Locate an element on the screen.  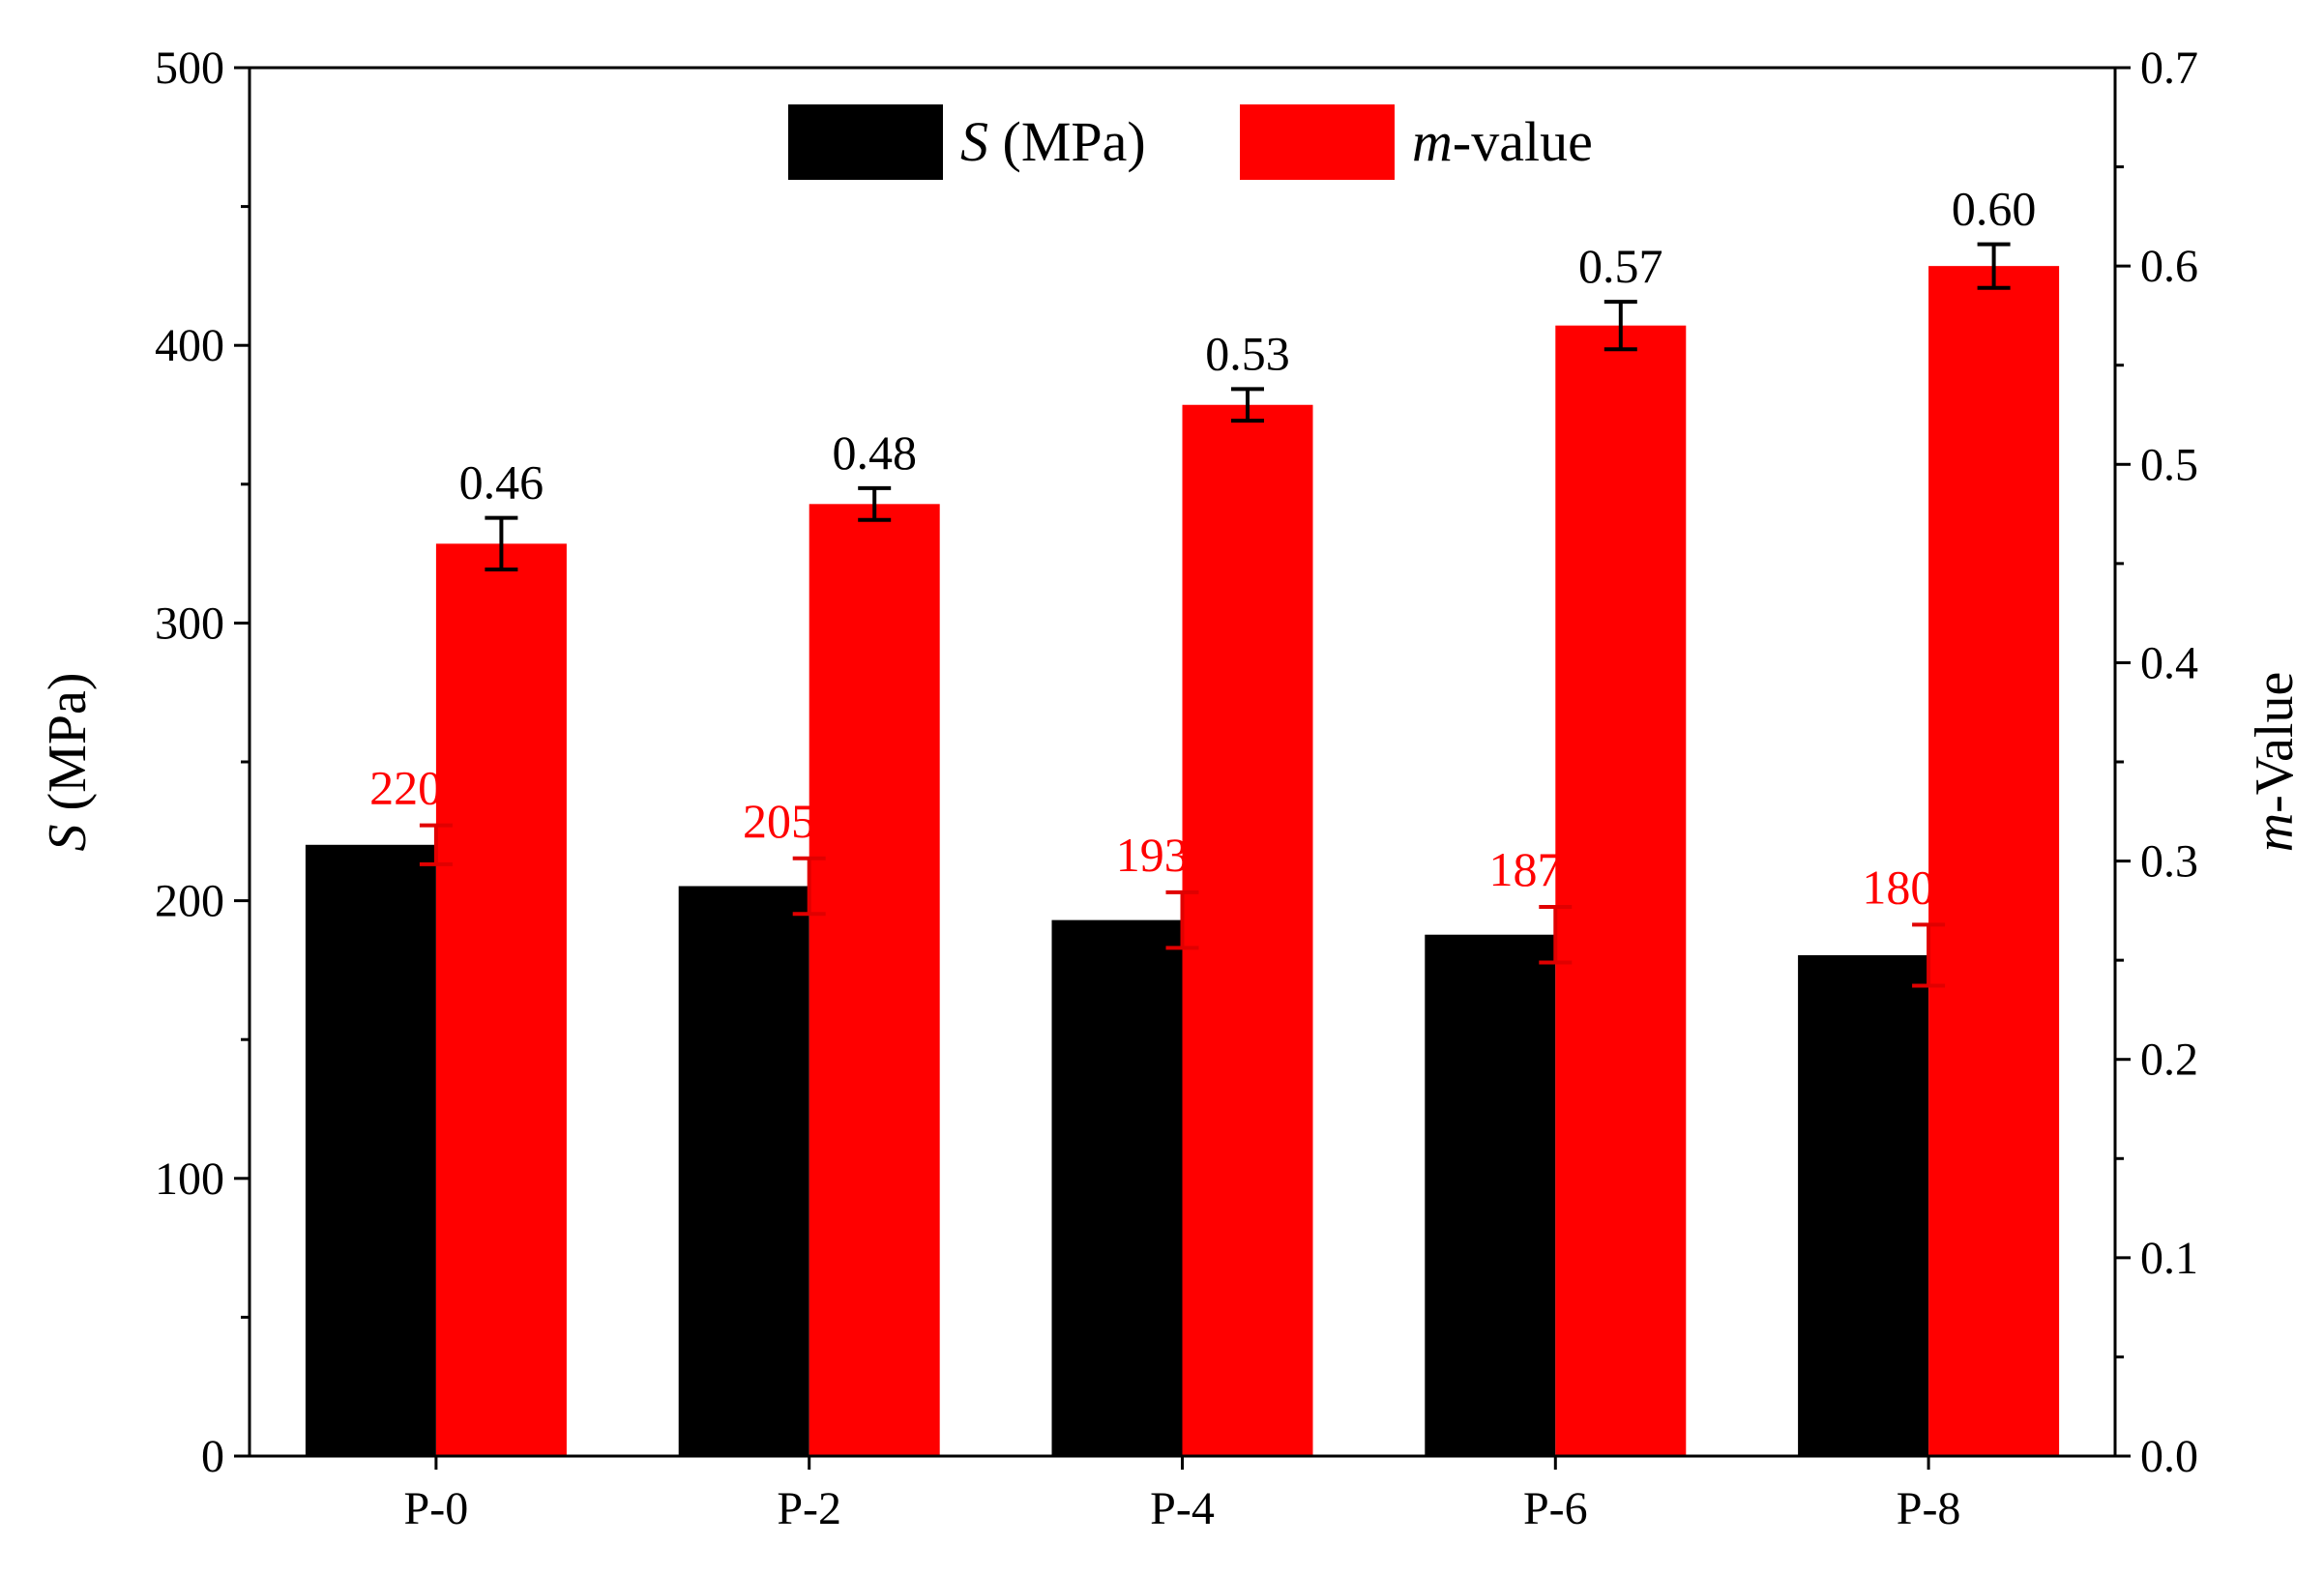
y-left-tick-label-3: 300 is located at coordinates (189, 623).